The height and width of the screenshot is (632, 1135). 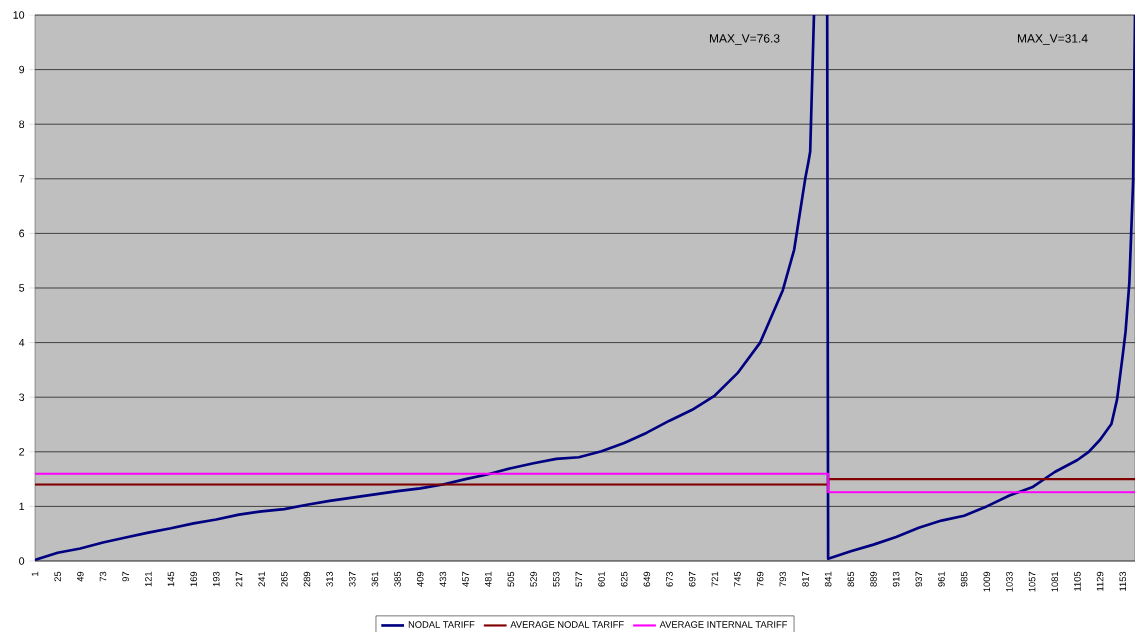 I want to click on x-tick-label: 985, so click(x=964, y=579).